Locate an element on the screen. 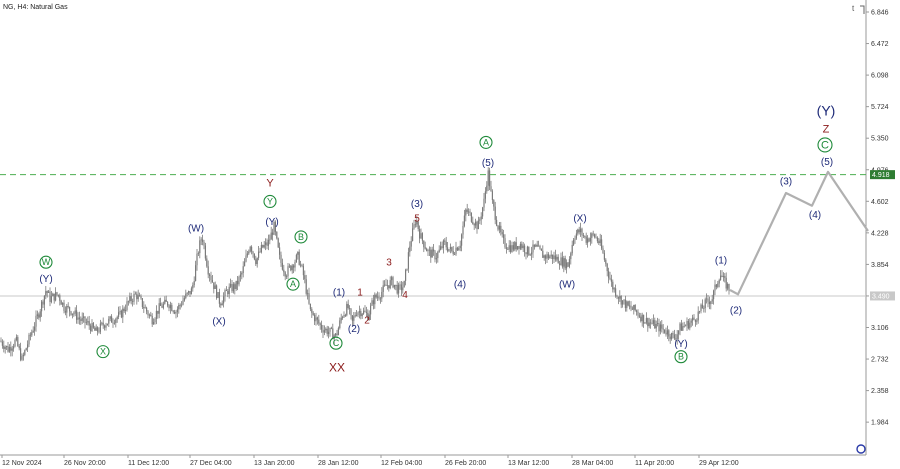  y-tick-label: 6.472 is located at coordinates (880, 44).